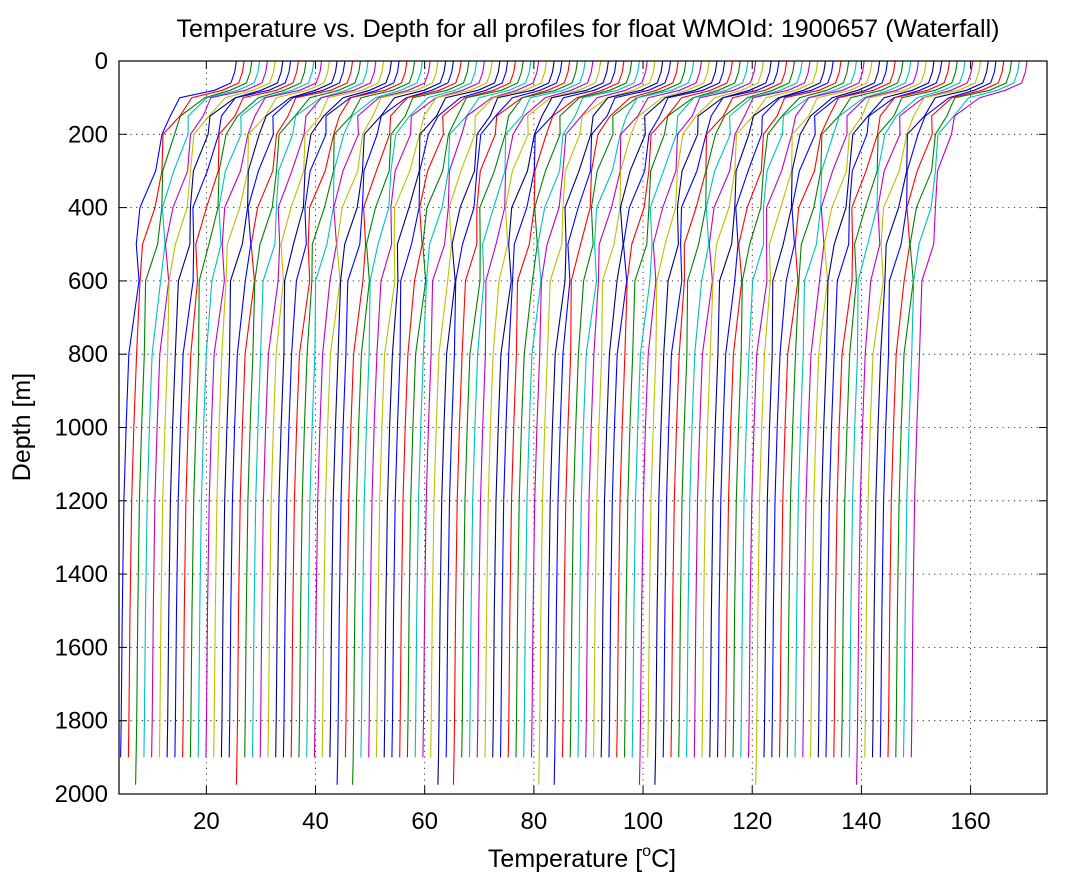 The width and height of the screenshot is (1071, 884). What do you see at coordinates (206, 821) in the screenshot?
I see `x-tick-label: 20` at bounding box center [206, 821].